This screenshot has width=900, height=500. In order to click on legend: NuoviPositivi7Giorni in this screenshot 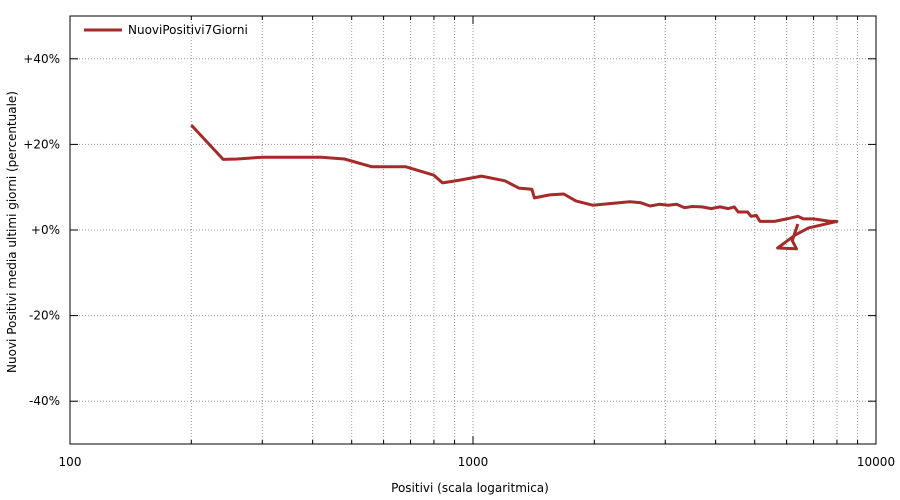, I will do `click(166, 30)`.